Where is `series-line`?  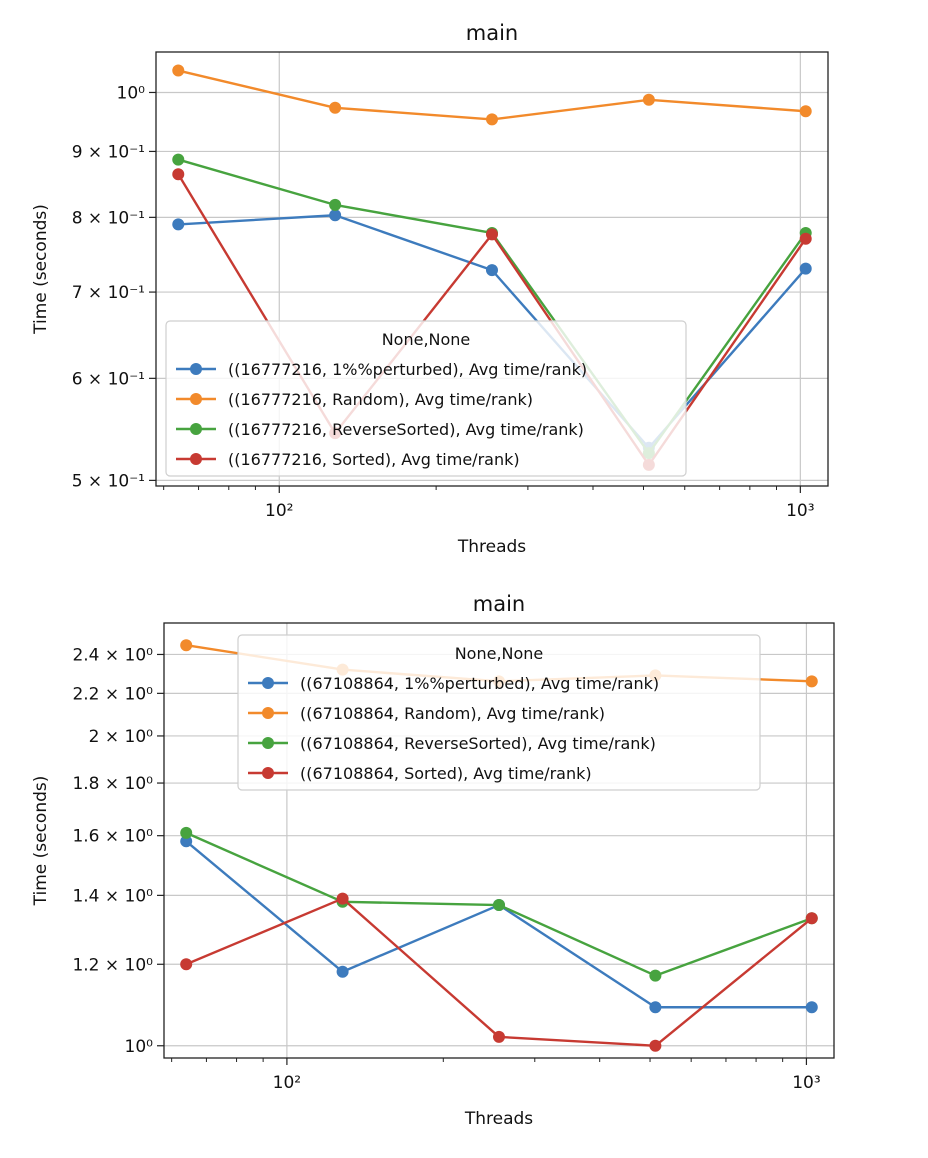 series-line is located at coordinates (491, 95).